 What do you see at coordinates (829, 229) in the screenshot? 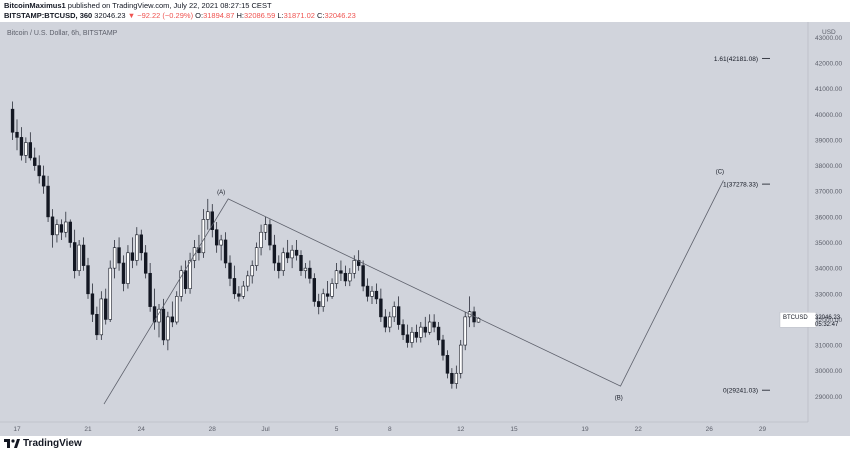
I see `price-axis-panel` at bounding box center [829, 229].